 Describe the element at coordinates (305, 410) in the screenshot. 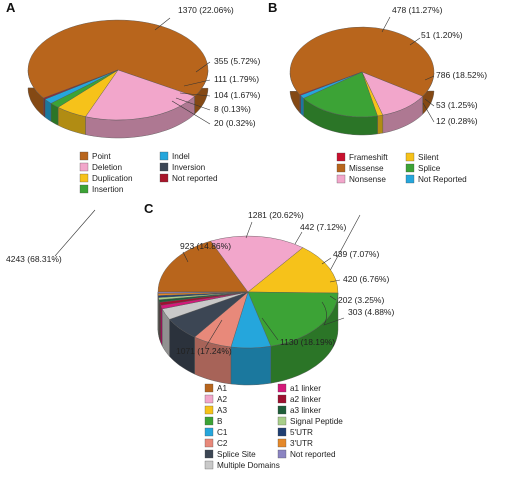

I see `legend-label-a3-linker: a3 linker` at that location.